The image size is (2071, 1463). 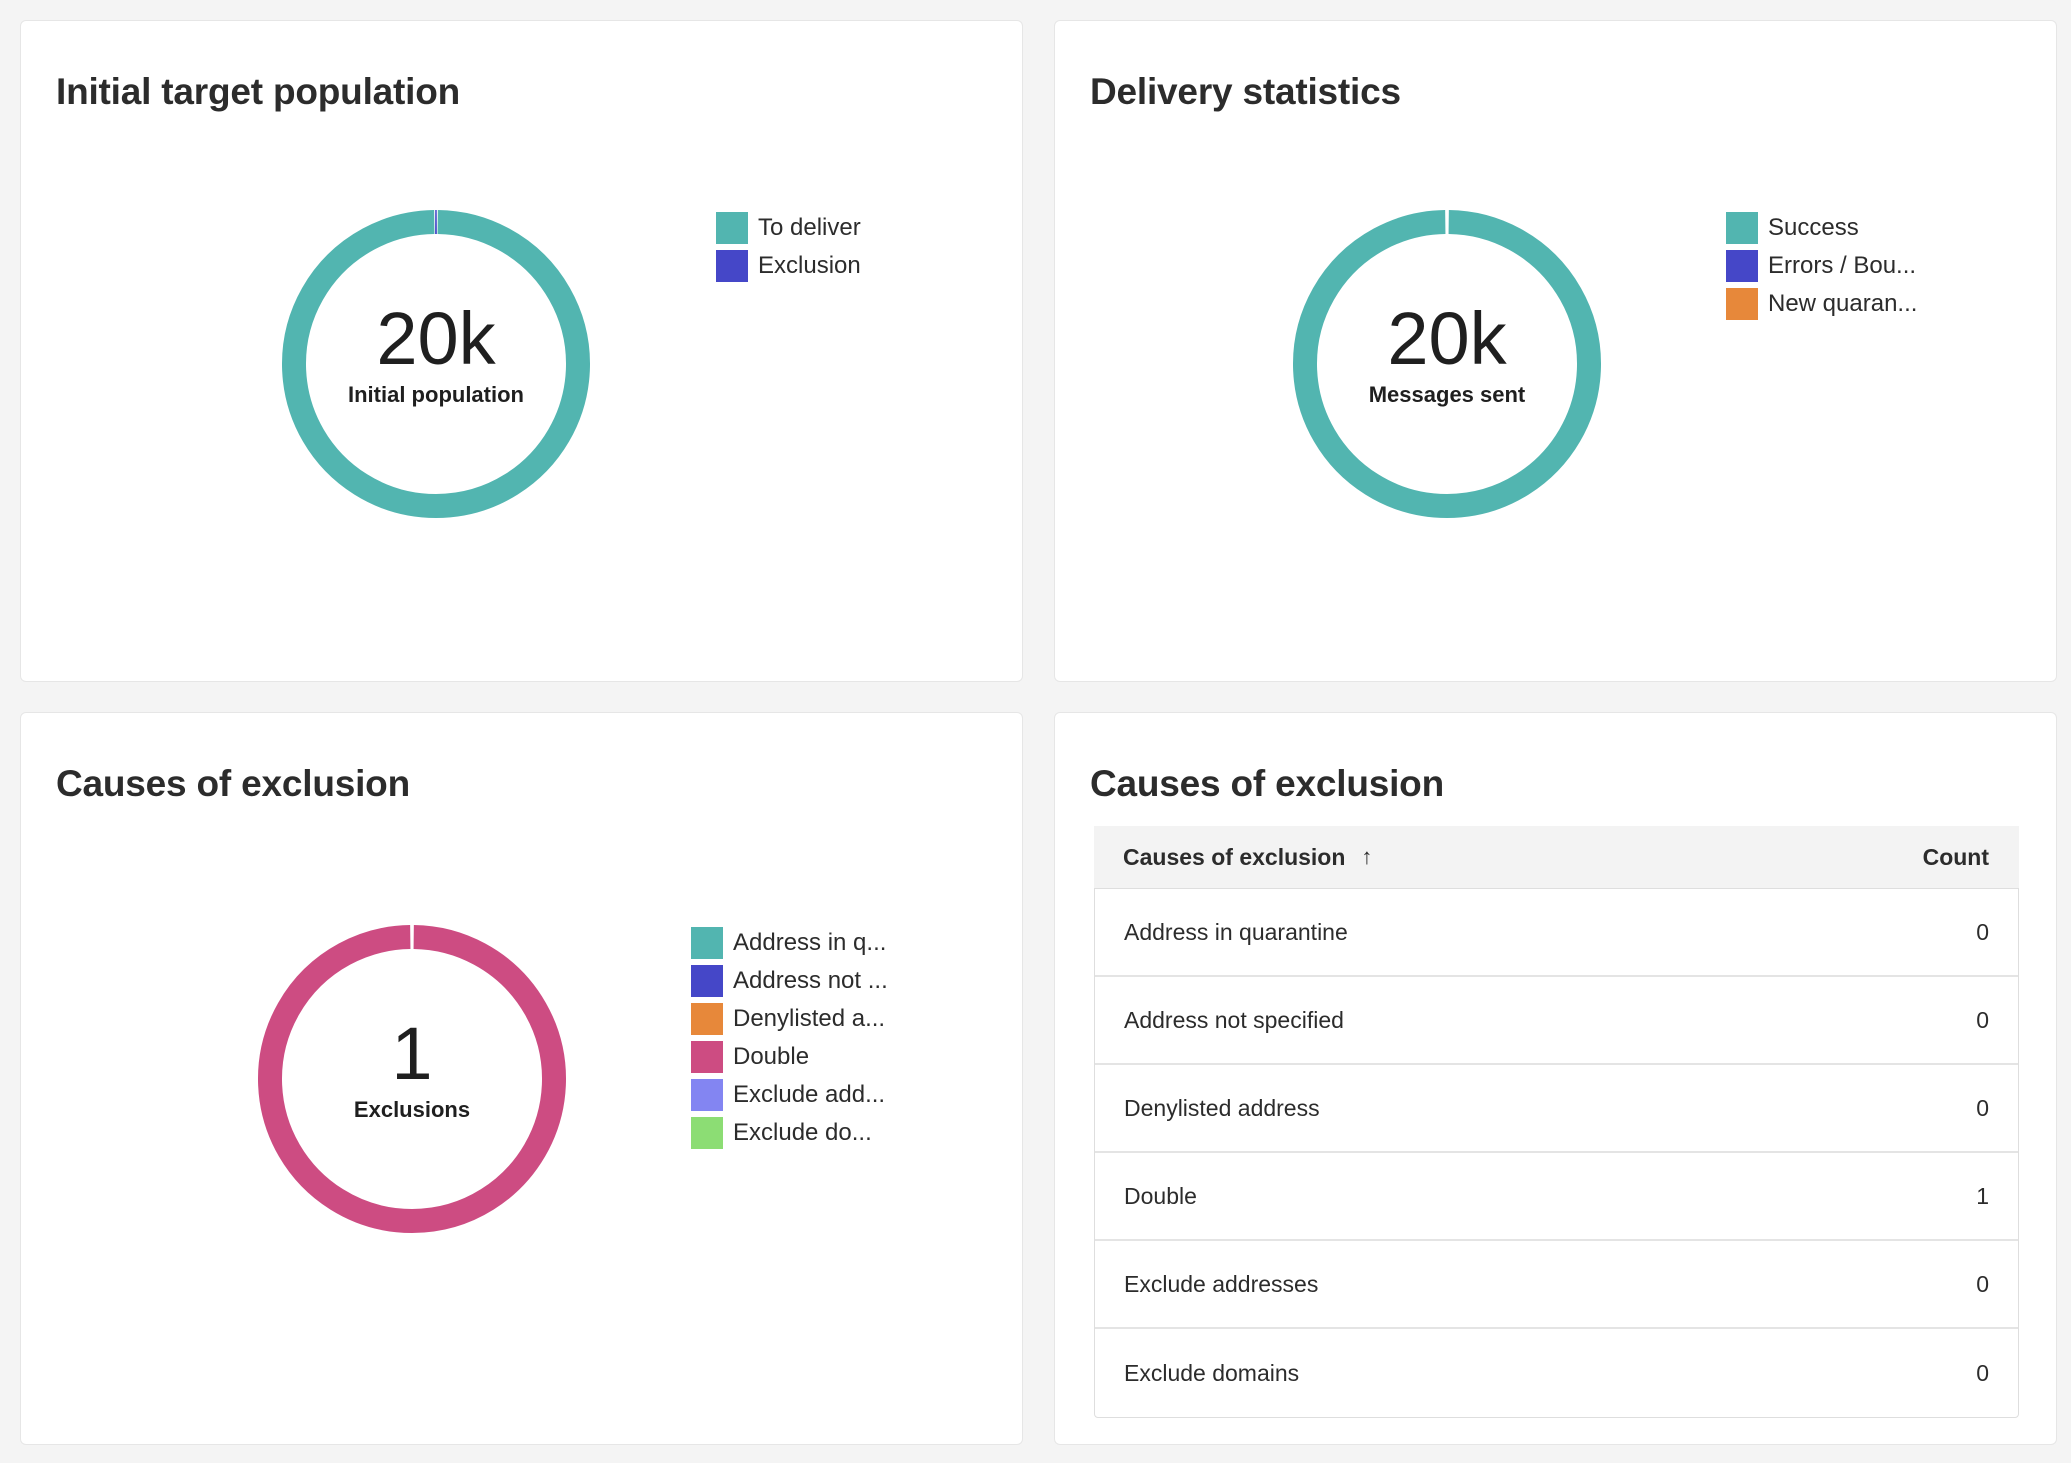 I want to click on table-row: Address not specified 0, so click(x=1556, y=1021).